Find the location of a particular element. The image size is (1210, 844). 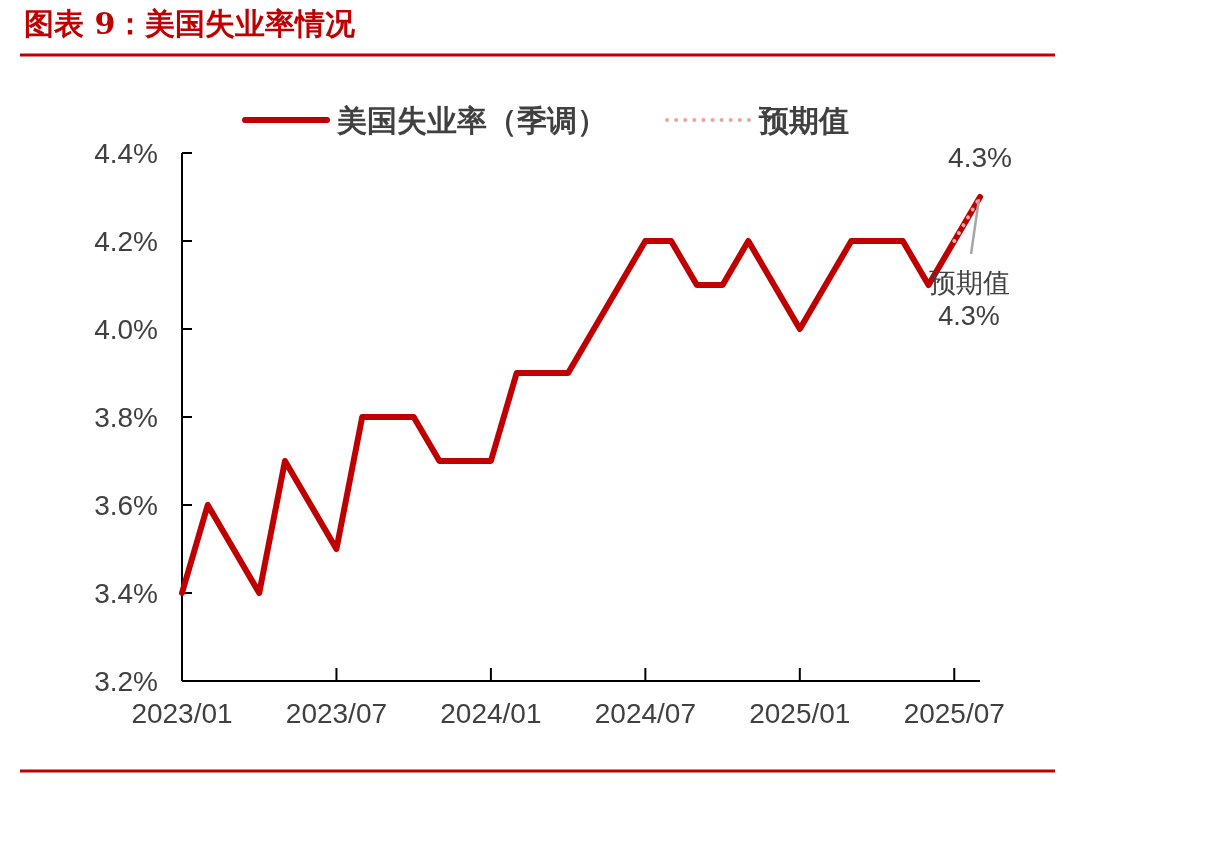

y-tick-label: 4.0% is located at coordinates (126, 329).